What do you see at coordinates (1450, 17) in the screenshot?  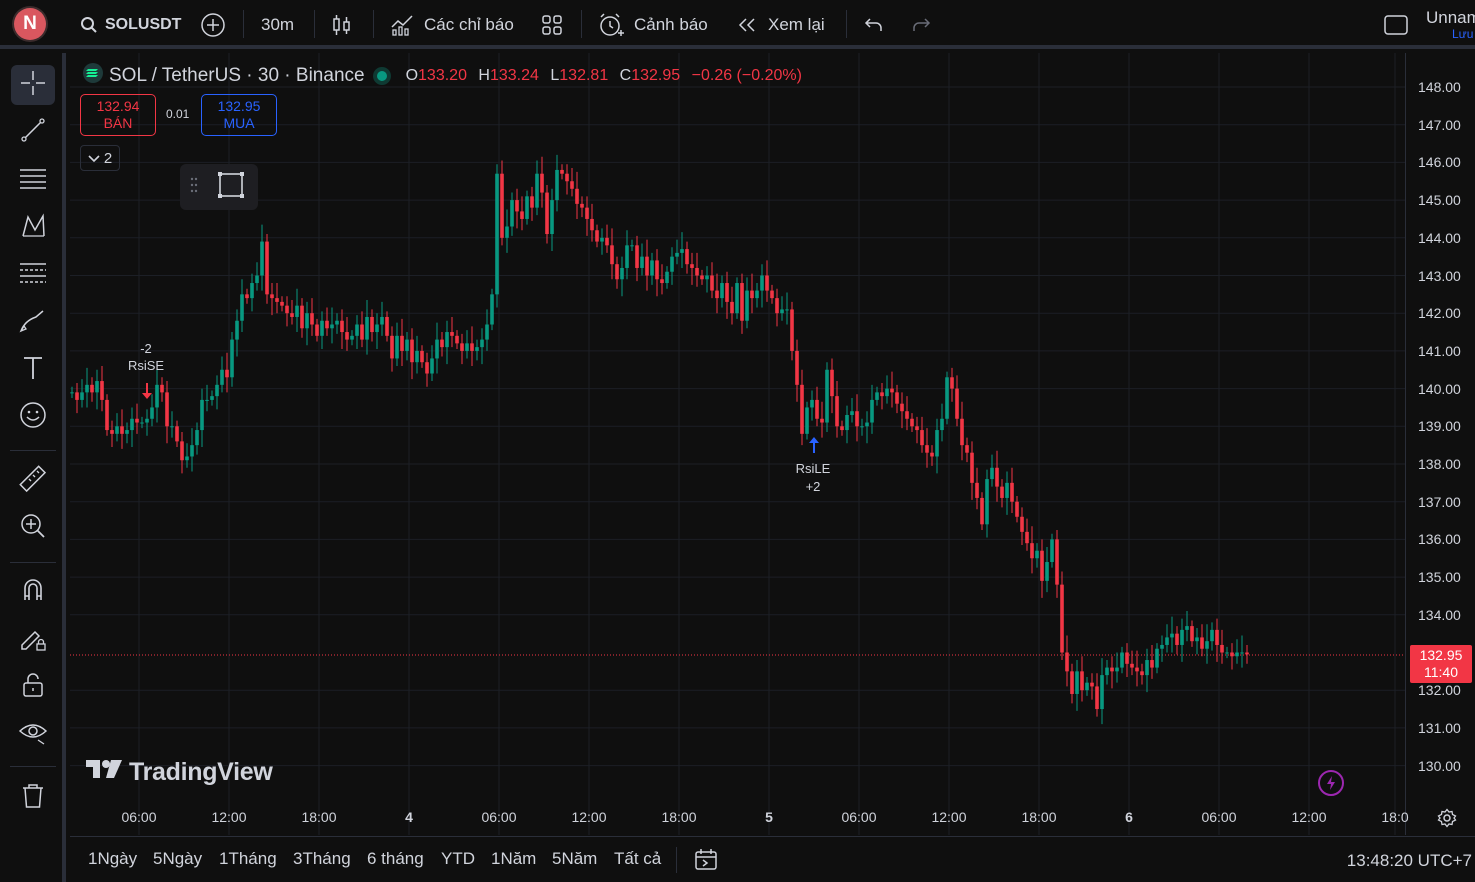 I see `layout-name: Unnam` at bounding box center [1450, 17].